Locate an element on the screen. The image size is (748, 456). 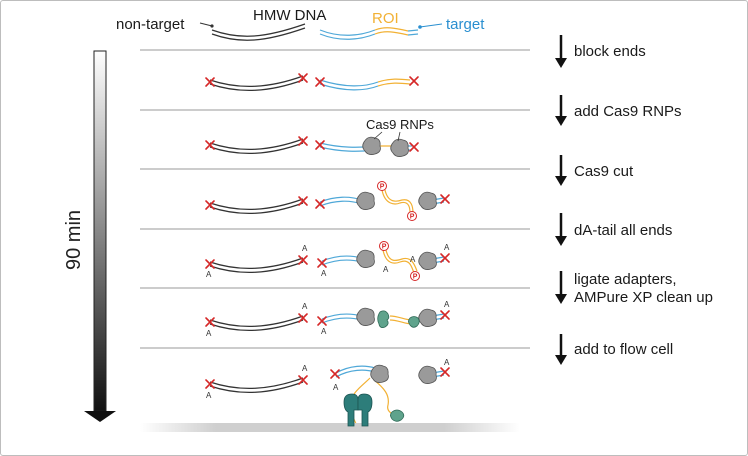
non-target-pointer is located at coordinates (206, 24).